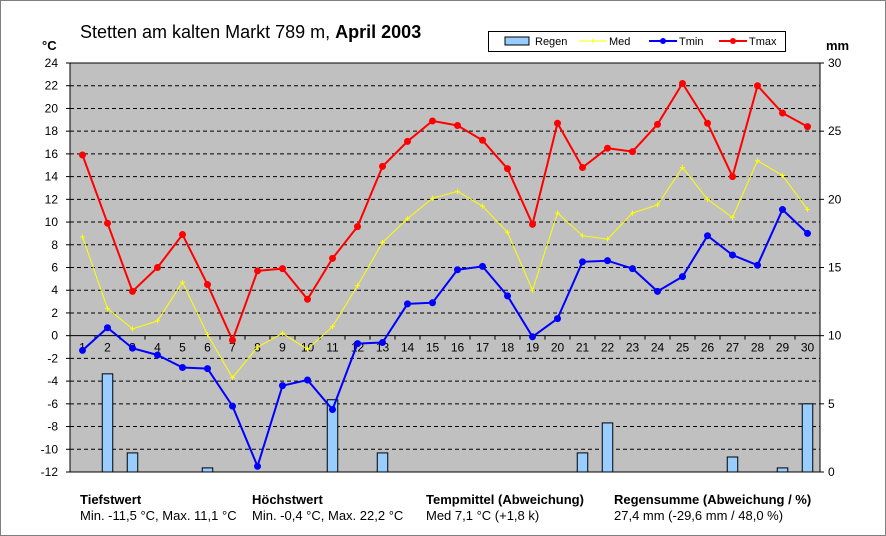 This screenshot has width=886, height=536. What do you see at coordinates (303, 32) in the screenshot?
I see `title-elevation: 789 m,` at bounding box center [303, 32].